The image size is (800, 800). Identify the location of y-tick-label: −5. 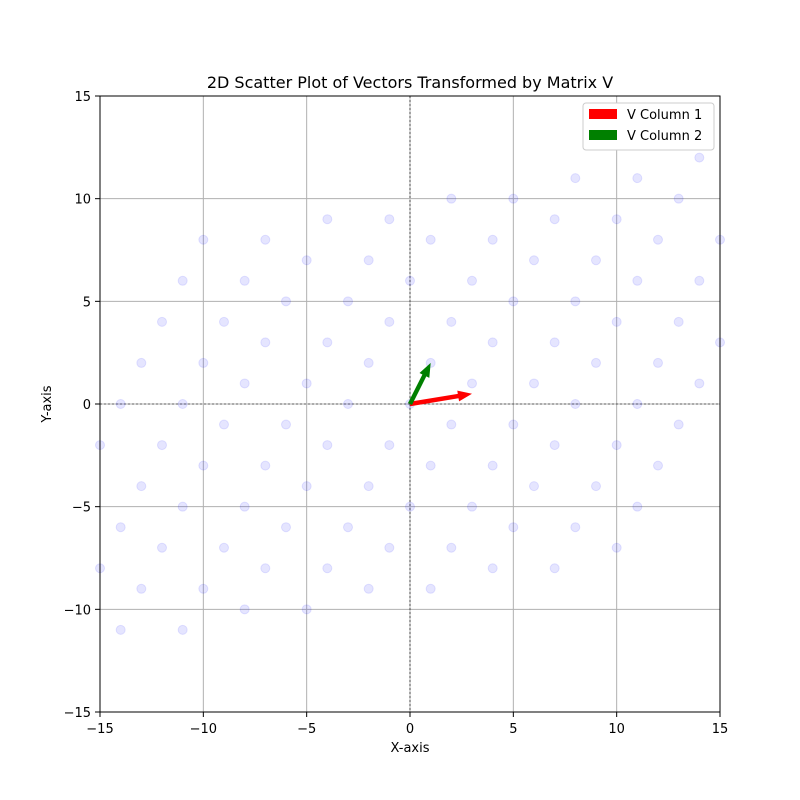
(81, 508).